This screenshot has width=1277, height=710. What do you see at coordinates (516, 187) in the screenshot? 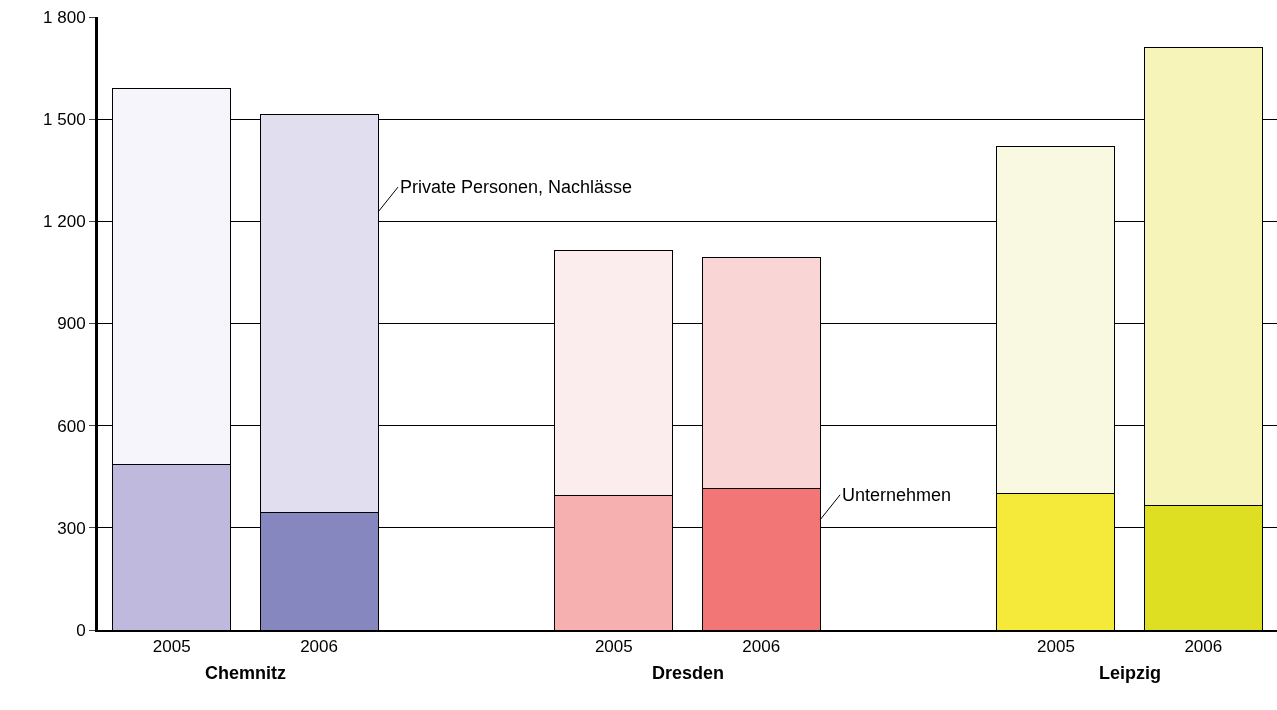
I see `legend-label: Private Personen, Nachlässe` at bounding box center [516, 187].